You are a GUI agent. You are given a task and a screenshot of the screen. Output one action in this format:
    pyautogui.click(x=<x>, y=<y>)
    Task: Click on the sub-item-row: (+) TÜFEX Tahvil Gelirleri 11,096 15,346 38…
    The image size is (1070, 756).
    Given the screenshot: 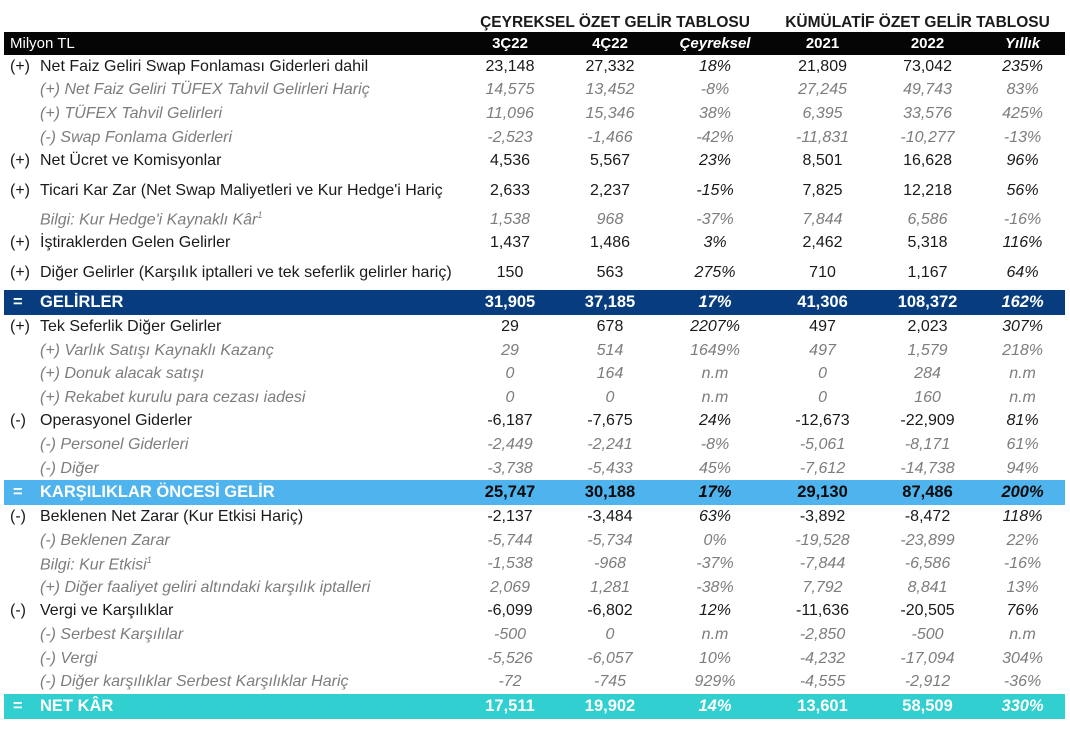 What is the action you would take?
    pyautogui.click(x=534, y=114)
    